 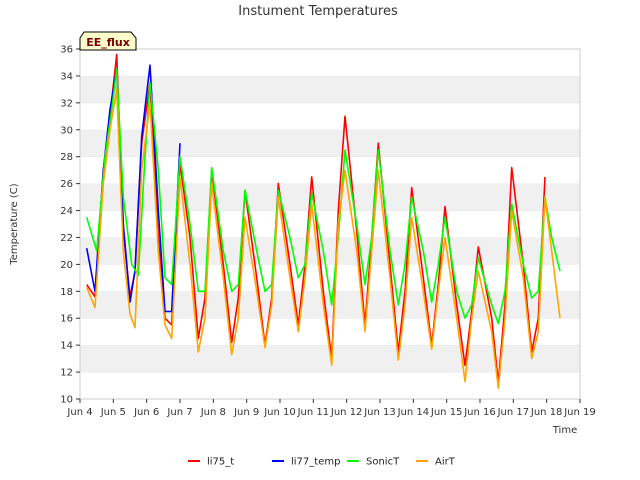 What do you see at coordinates (446, 412) in the screenshot?
I see `x-tick-label: Jun 15` at bounding box center [446, 412].